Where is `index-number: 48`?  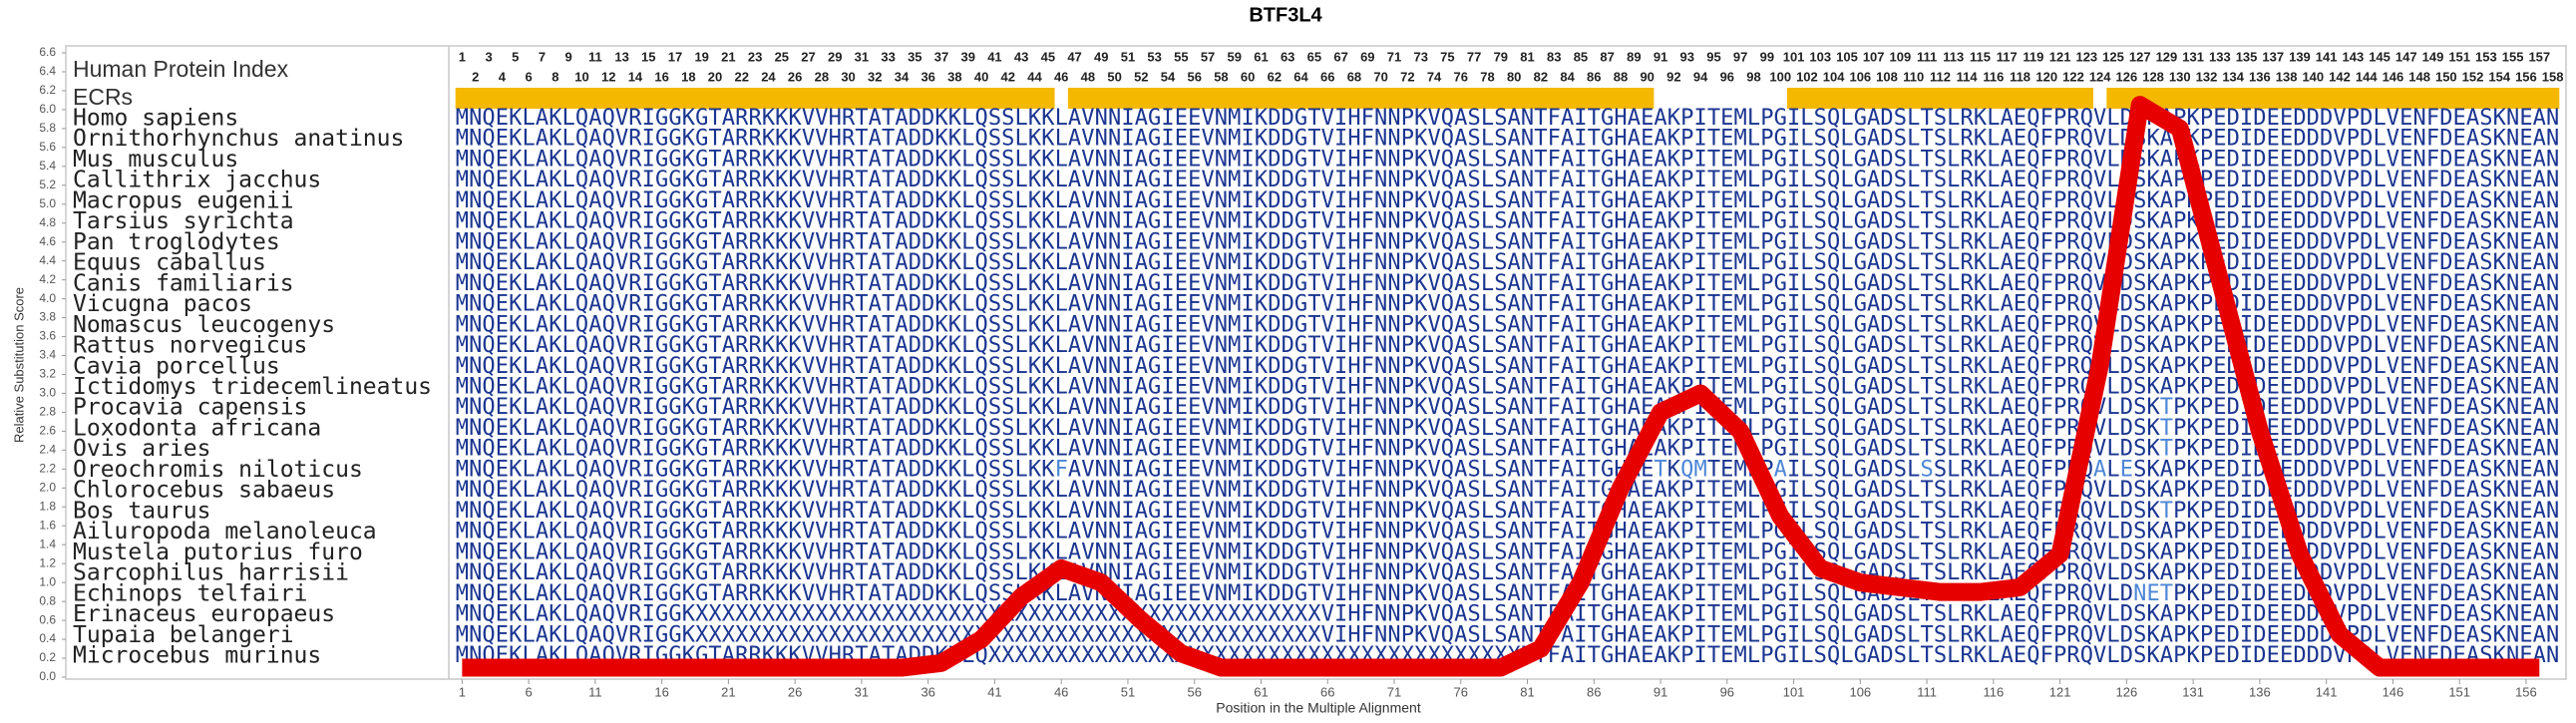 index-number: 48 is located at coordinates (1088, 76).